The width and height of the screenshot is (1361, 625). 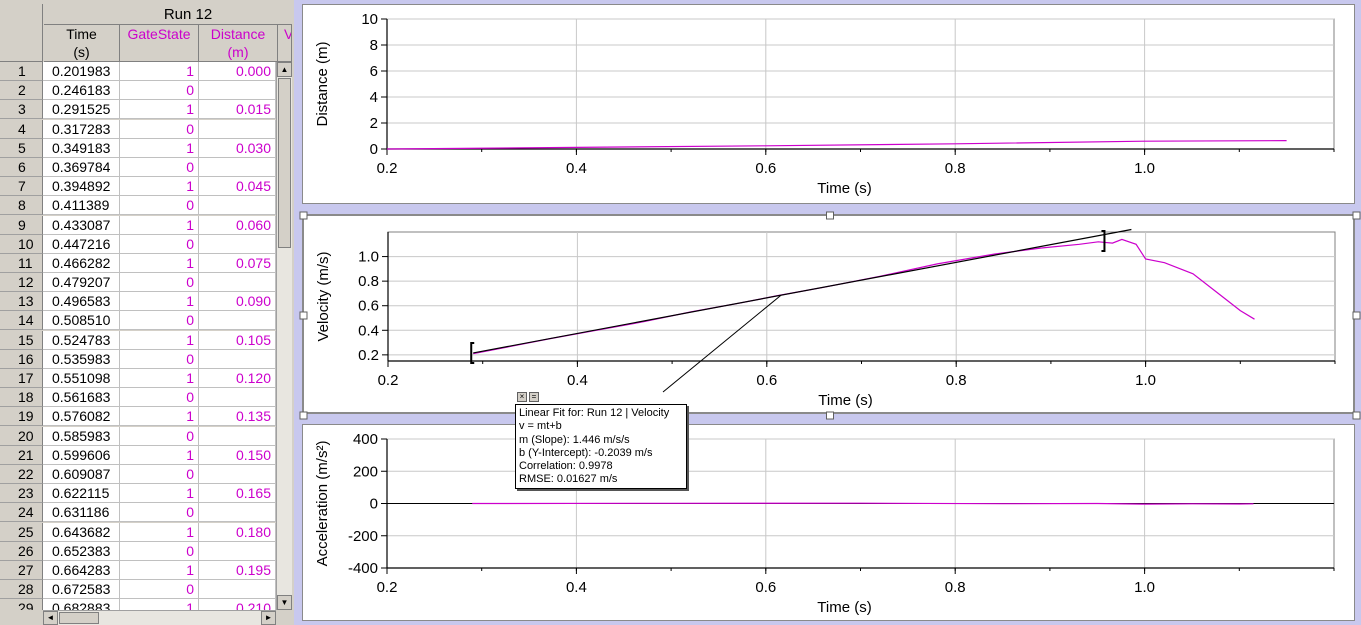 What do you see at coordinates (50, 618) in the screenshot?
I see `scroll-left-icon: ◄` at bounding box center [50, 618].